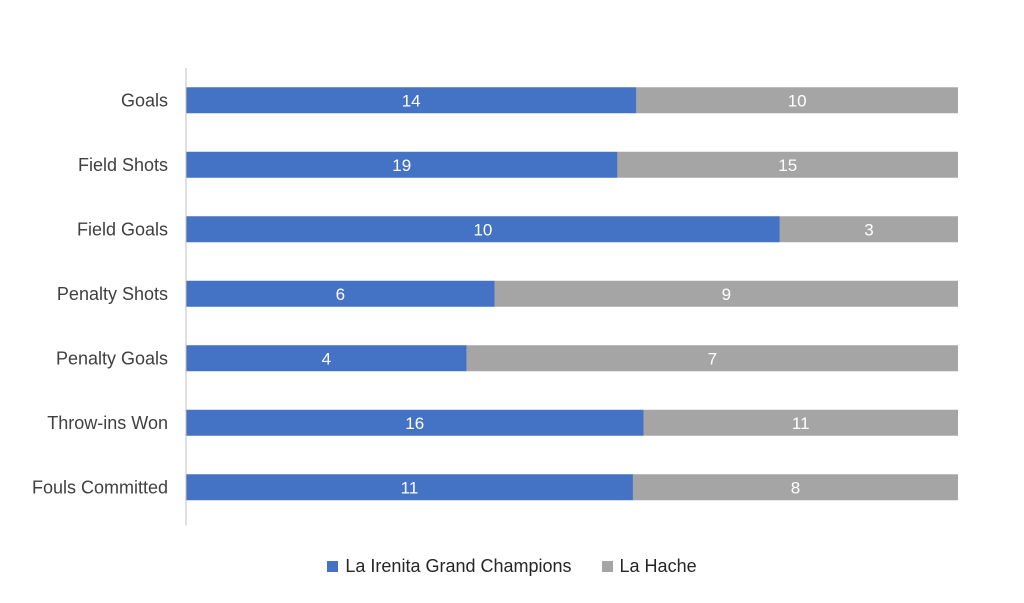 Image resolution: width=1024 pixels, height=603 pixels. I want to click on legend-item-la-irenita: La Irenita Grand Champions, so click(449, 566).